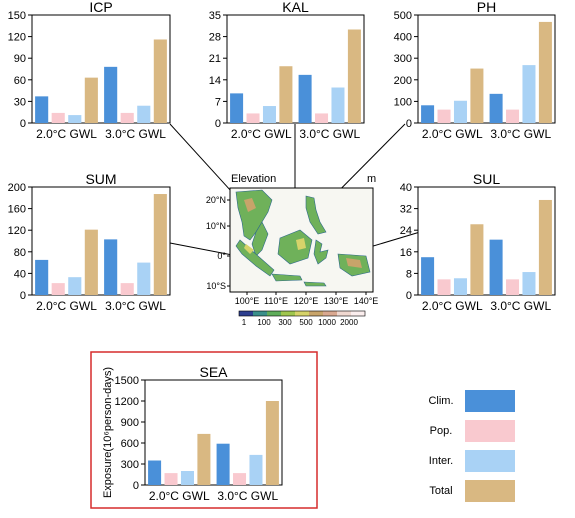 The width and height of the screenshot is (575, 518). Describe the element at coordinates (295, 7) in the screenshot. I see `chart-title: KAL` at that location.